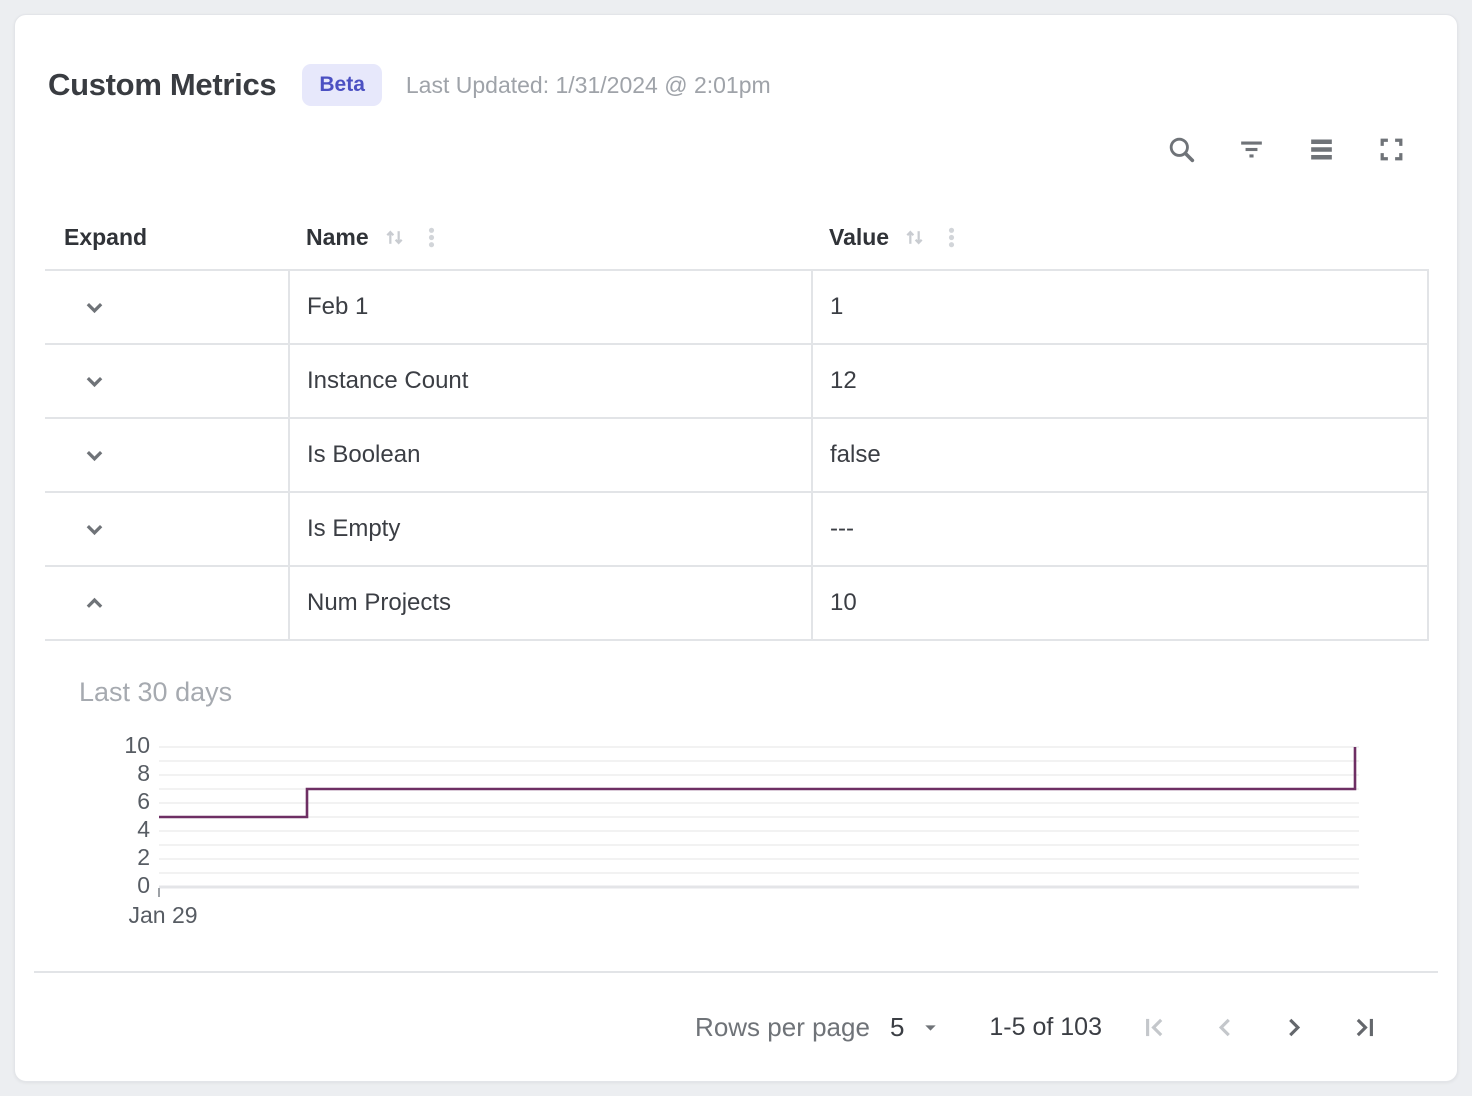  Describe the element at coordinates (143, 801) in the screenshot. I see `svg-text: 6` at that location.